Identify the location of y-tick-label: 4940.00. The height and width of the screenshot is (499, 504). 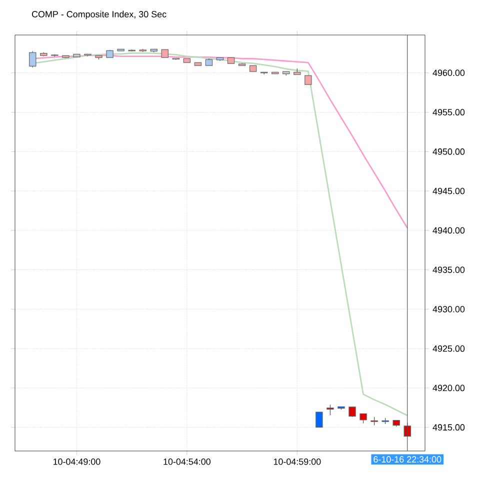
(448, 230).